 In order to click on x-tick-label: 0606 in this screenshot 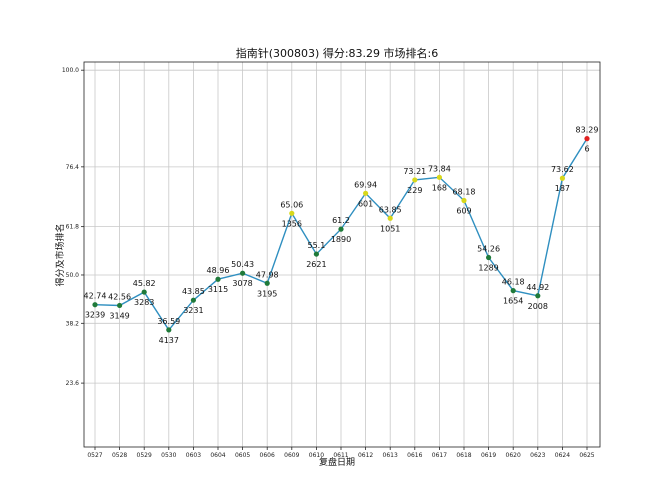, I will do `click(267, 455)`.